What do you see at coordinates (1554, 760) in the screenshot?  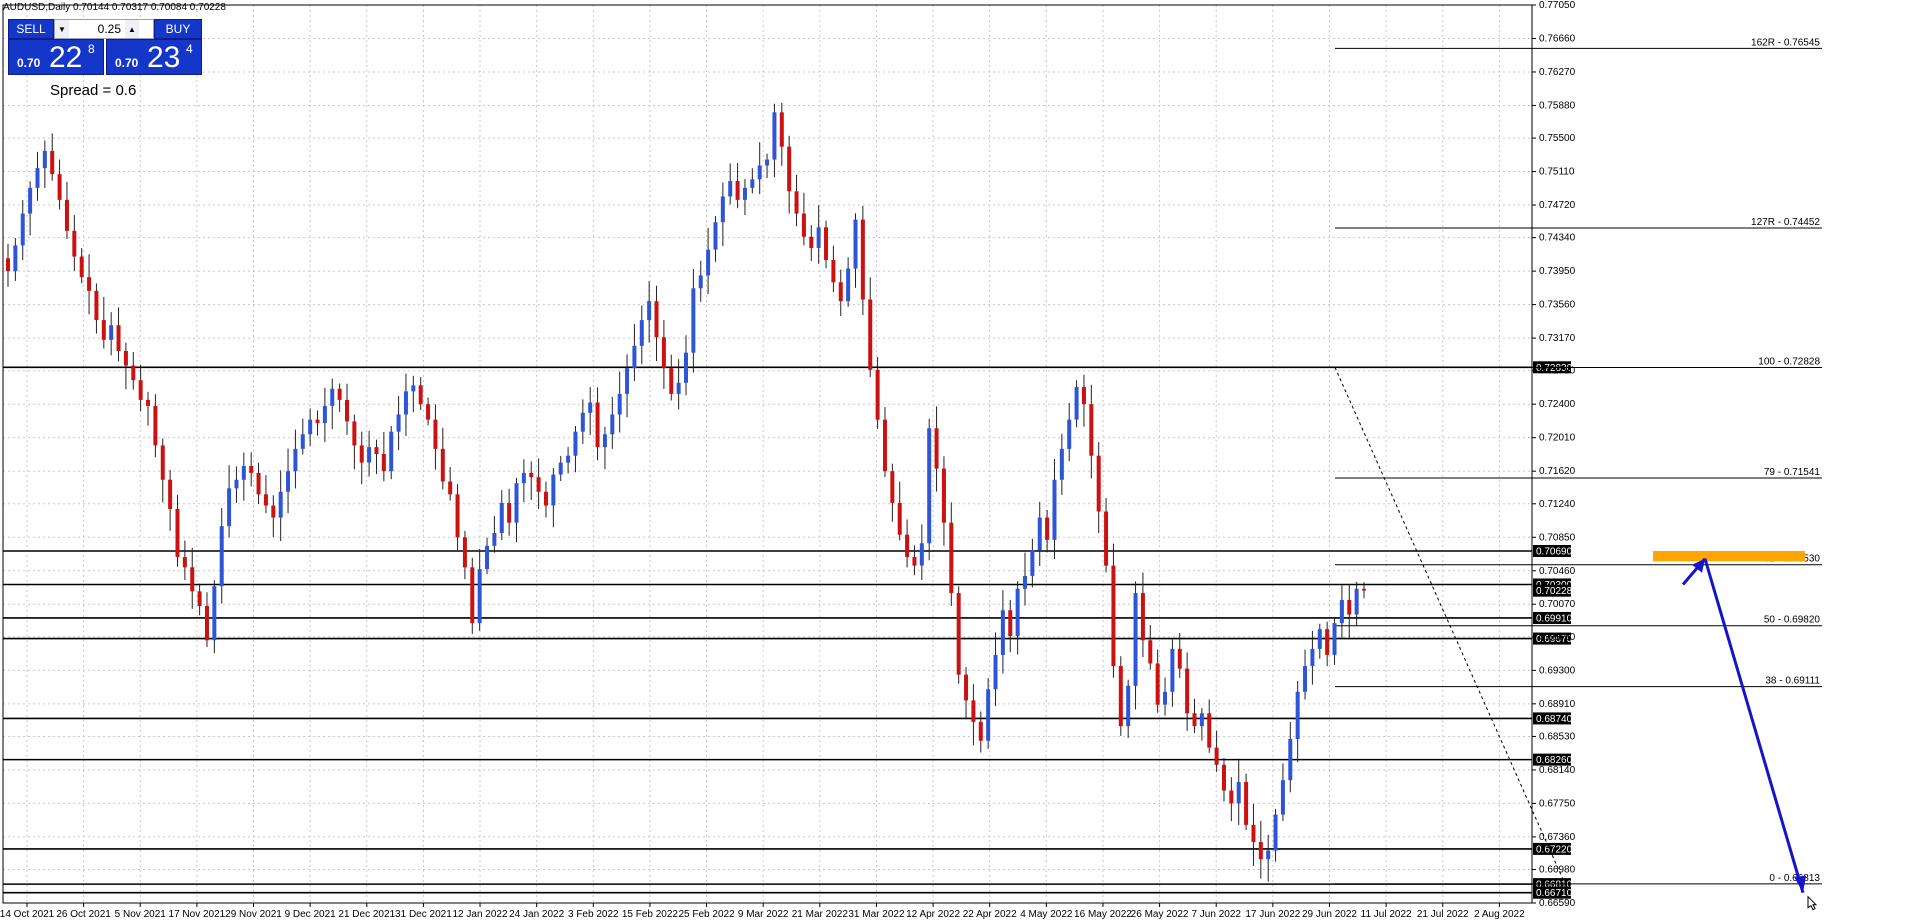 I see `price-level-label: 0.68260` at bounding box center [1554, 760].